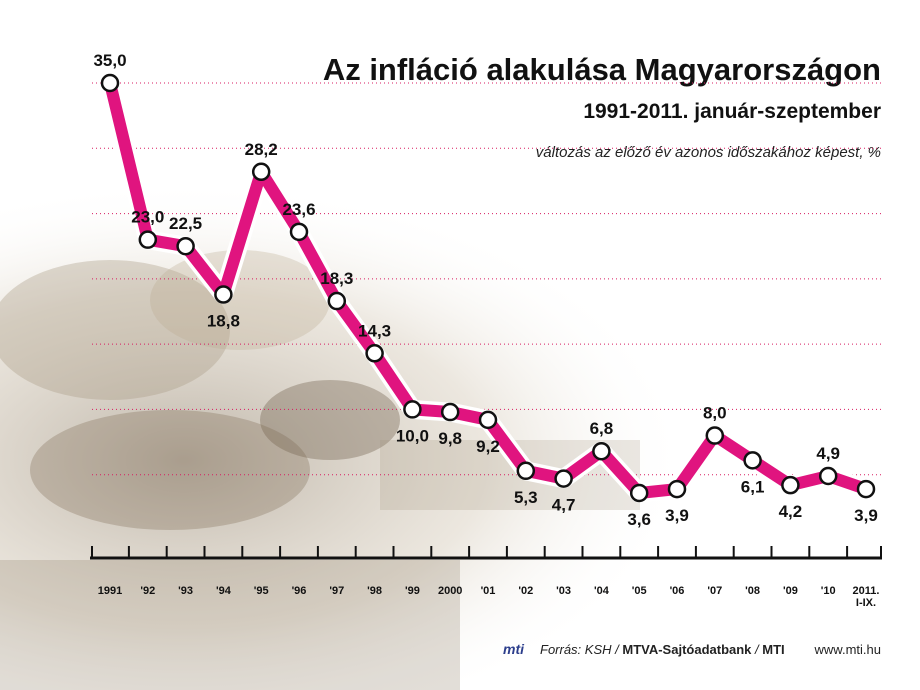 The width and height of the screenshot is (920, 690). Describe the element at coordinates (299, 591) in the screenshot. I see `x-tick-label: '96` at that location.